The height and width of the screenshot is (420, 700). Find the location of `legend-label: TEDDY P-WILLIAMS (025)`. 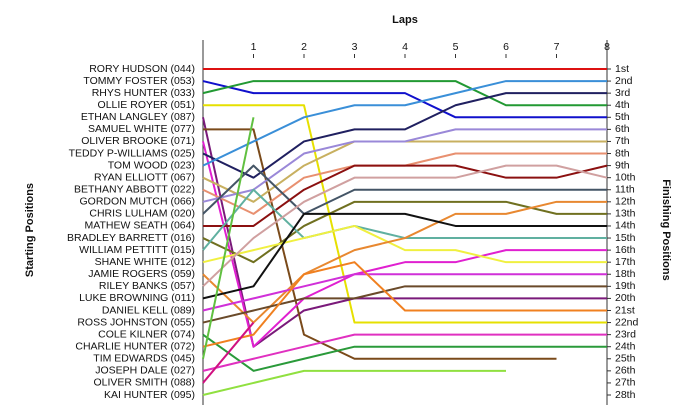

legend-label: TEDDY P-WILLIAMS (025) is located at coordinates (132, 153).